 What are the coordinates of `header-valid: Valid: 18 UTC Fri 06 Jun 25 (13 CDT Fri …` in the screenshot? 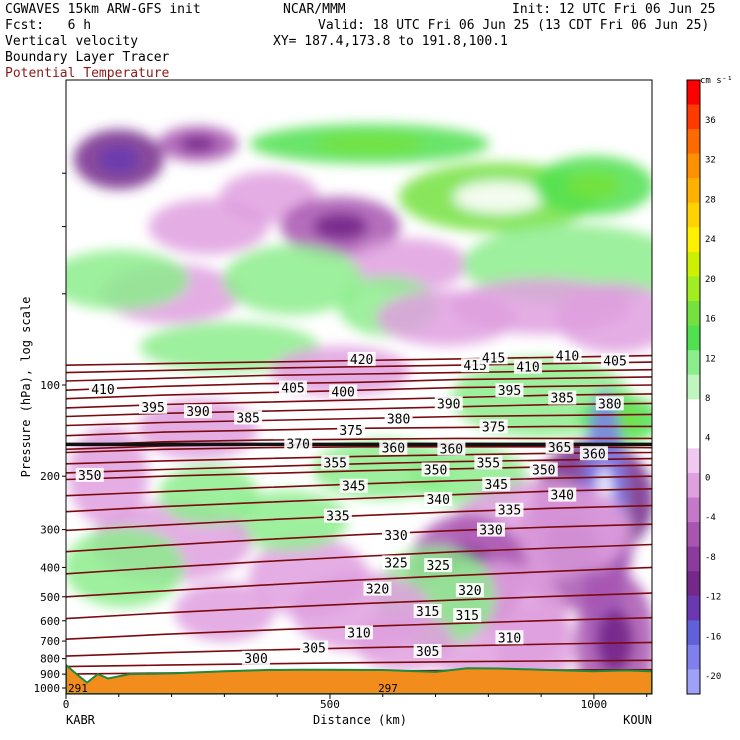 It's located at (514, 25).